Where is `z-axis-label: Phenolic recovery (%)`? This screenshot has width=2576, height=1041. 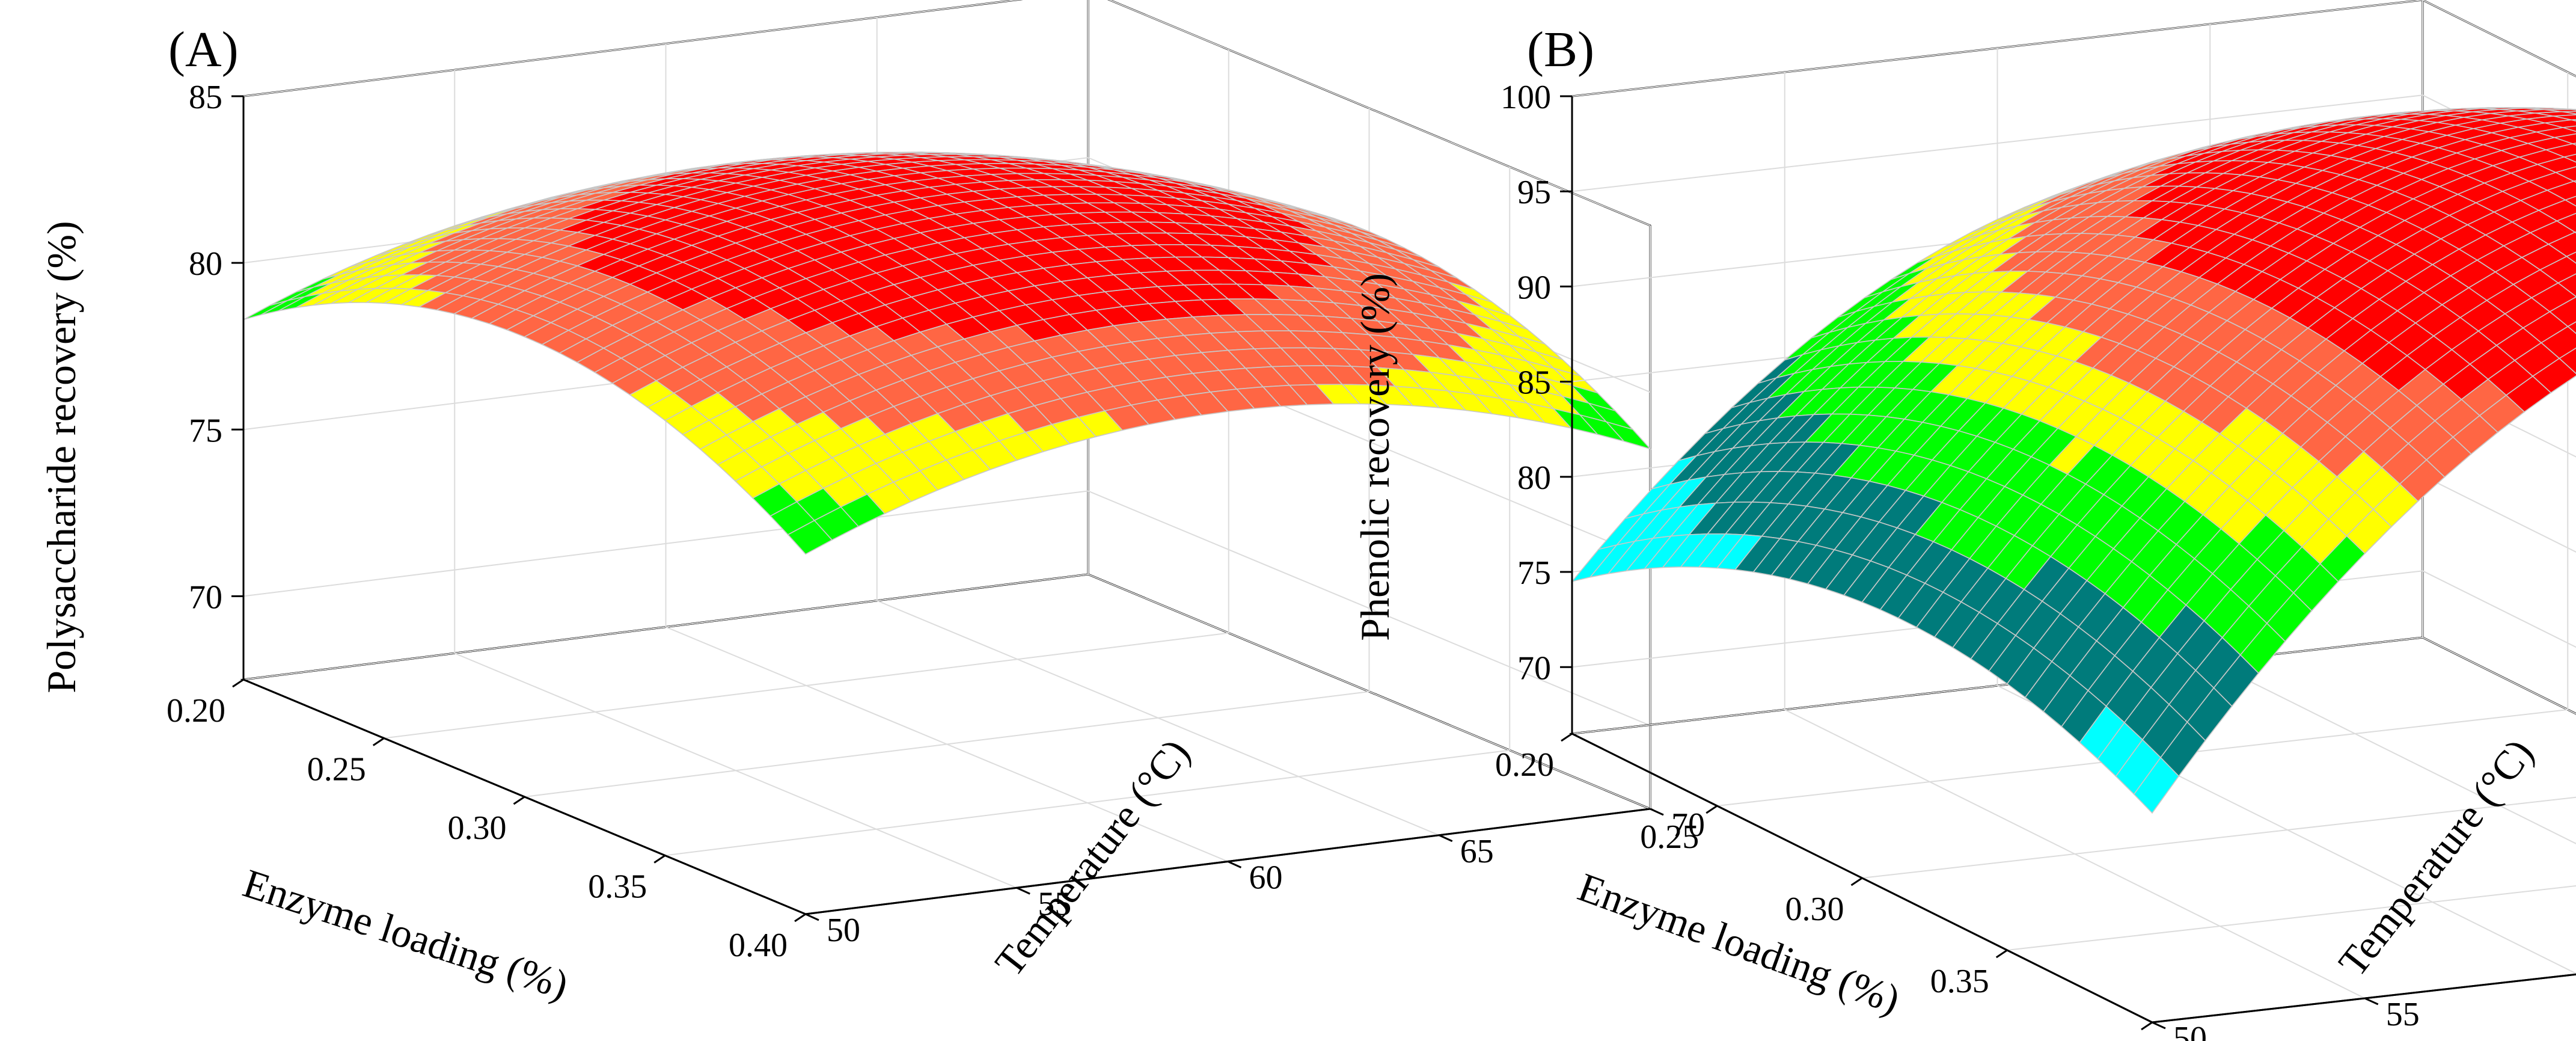 z-axis-label: Phenolic recovery (%) is located at coordinates (1375, 457).